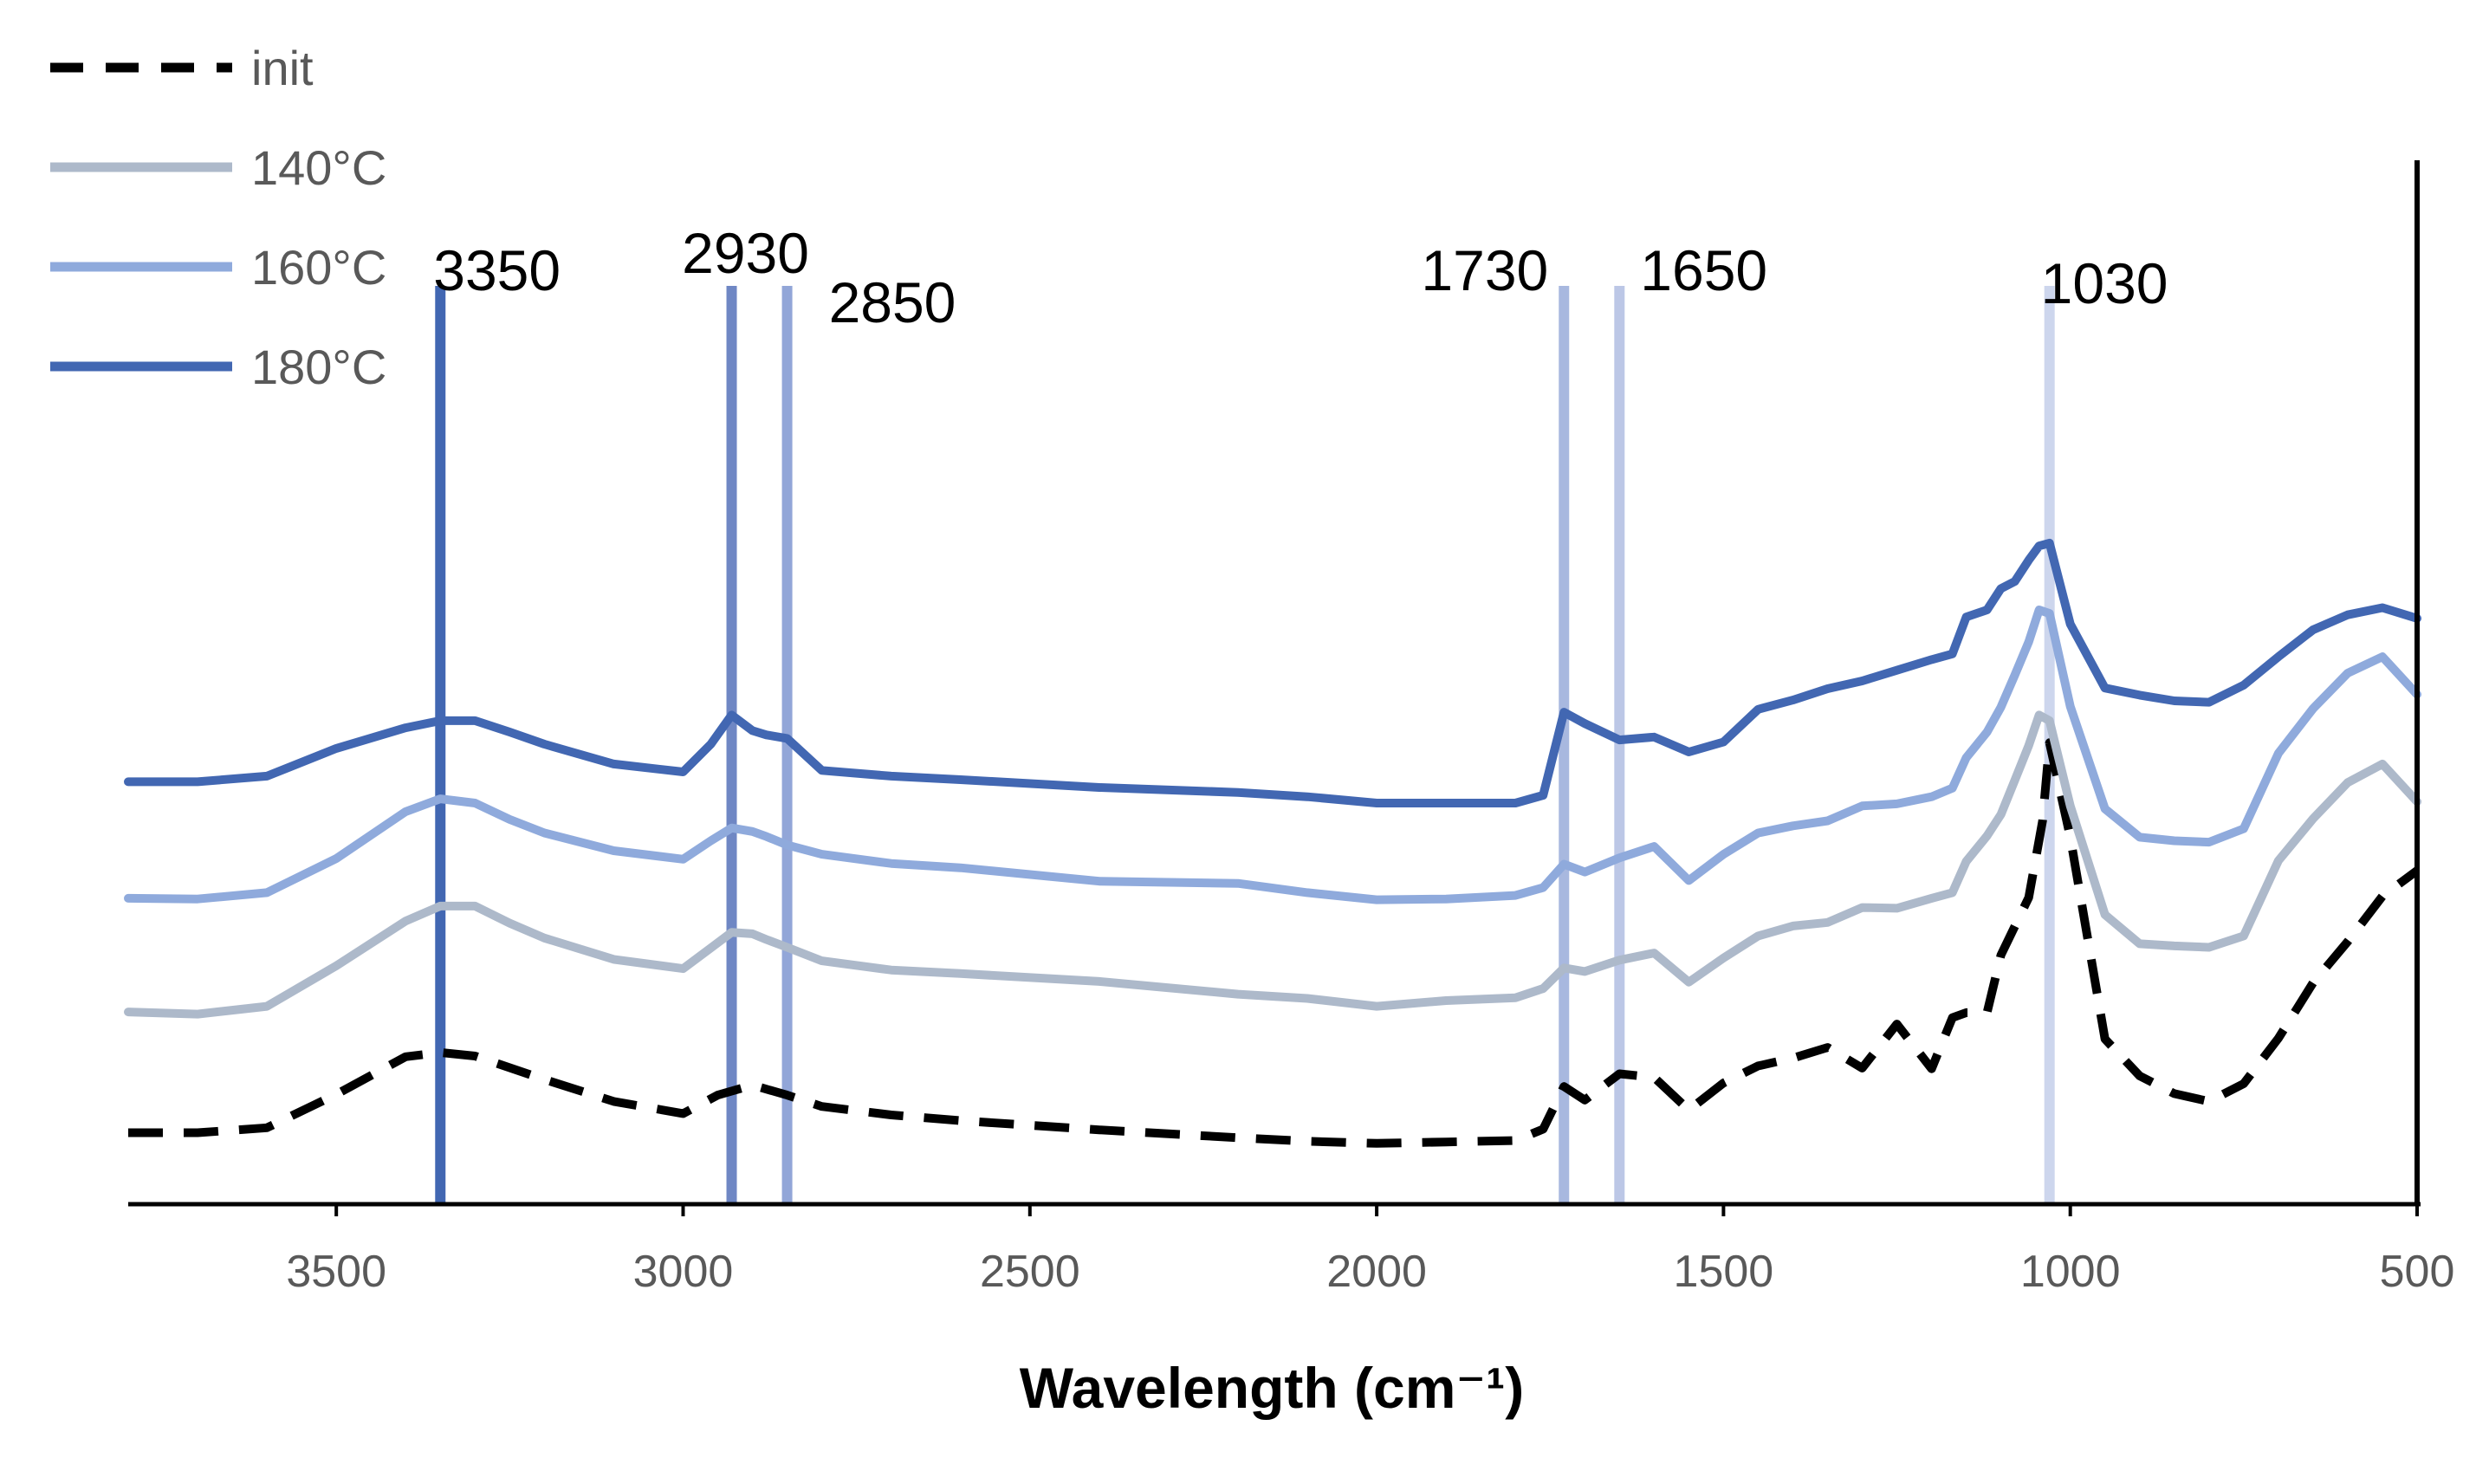  What do you see at coordinates (283, 68) in the screenshot?
I see `legend-label-init: init` at bounding box center [283, 68].